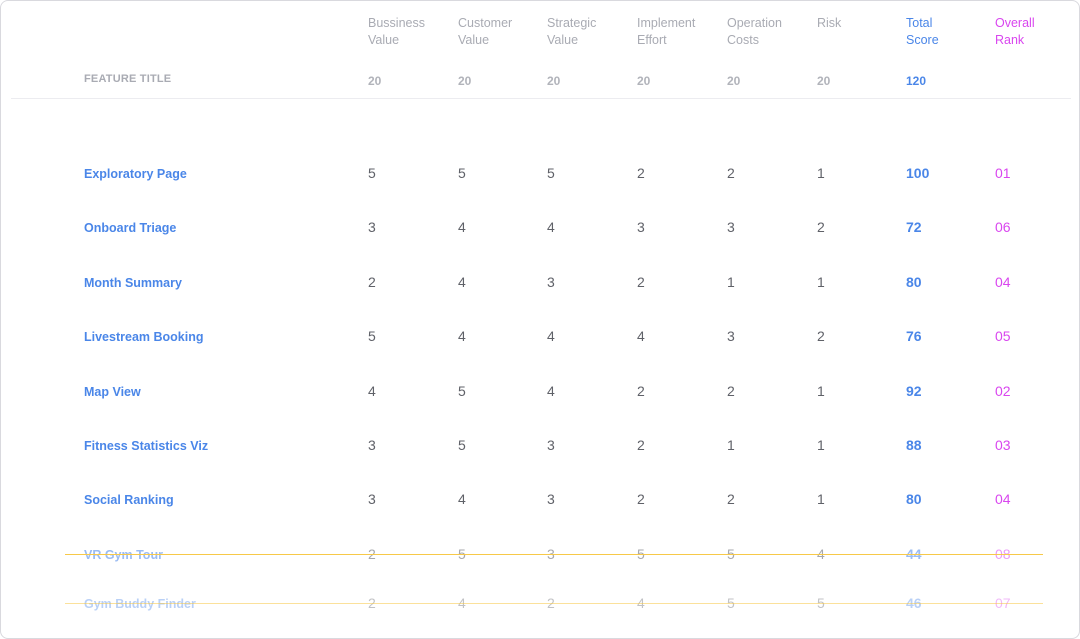 Image resolution: width=1080 pixels, height=639 pixels. Describe the element at coordinates (540, 234) in the screenshot. I see `table-row: Onboard Triage 3 4 4 3 3 2 72 06` at that location.